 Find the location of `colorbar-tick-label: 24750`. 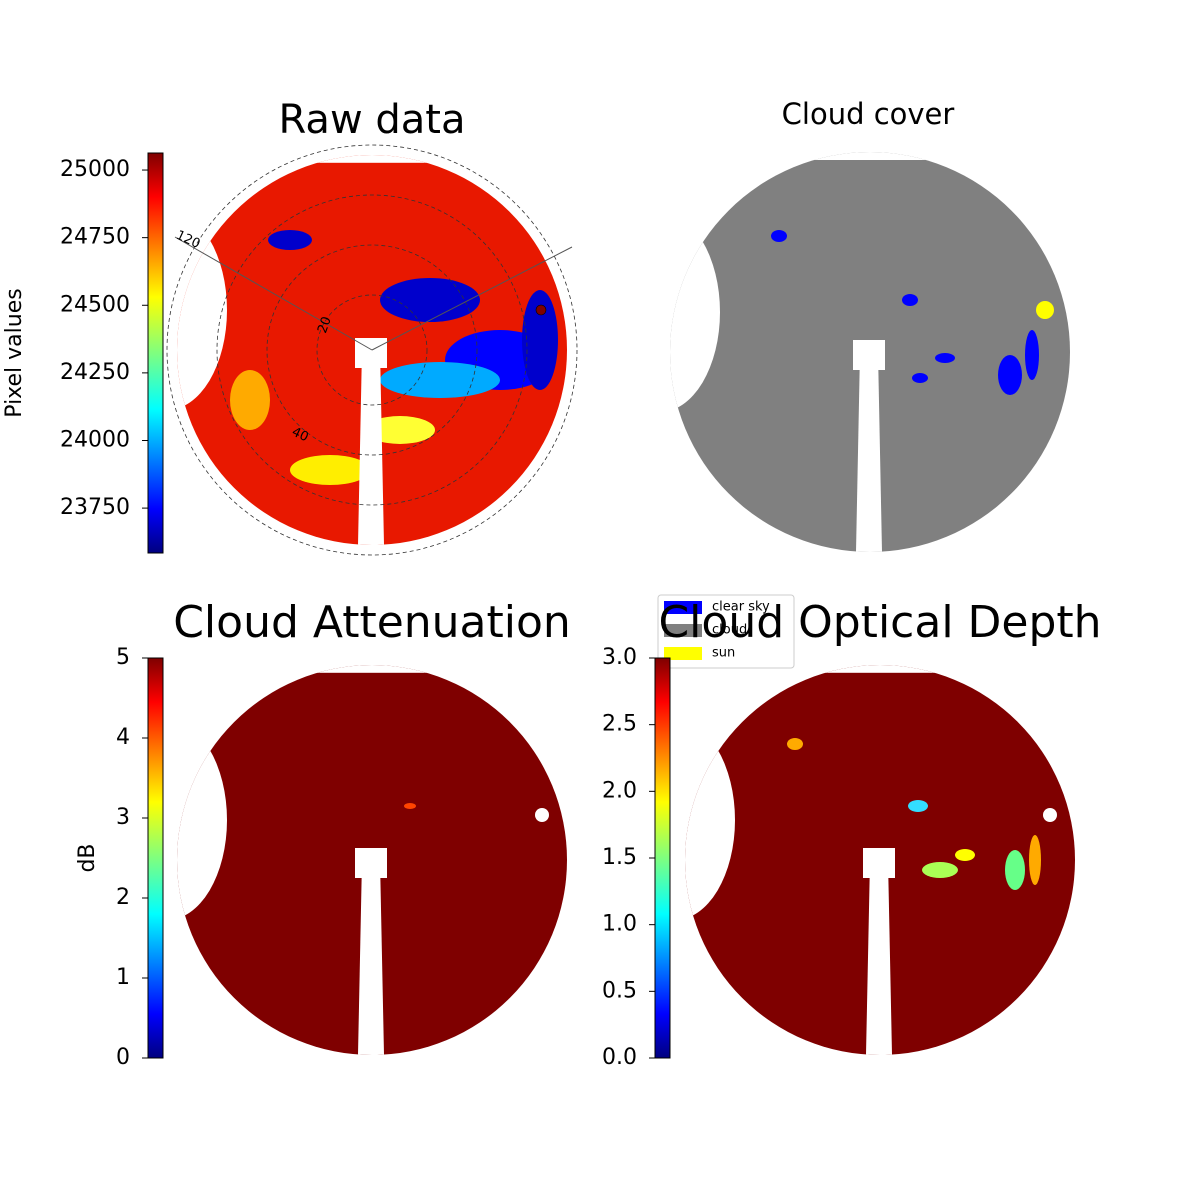

colorbar-tick-label: 24750 is located at coordinates (95, 237).